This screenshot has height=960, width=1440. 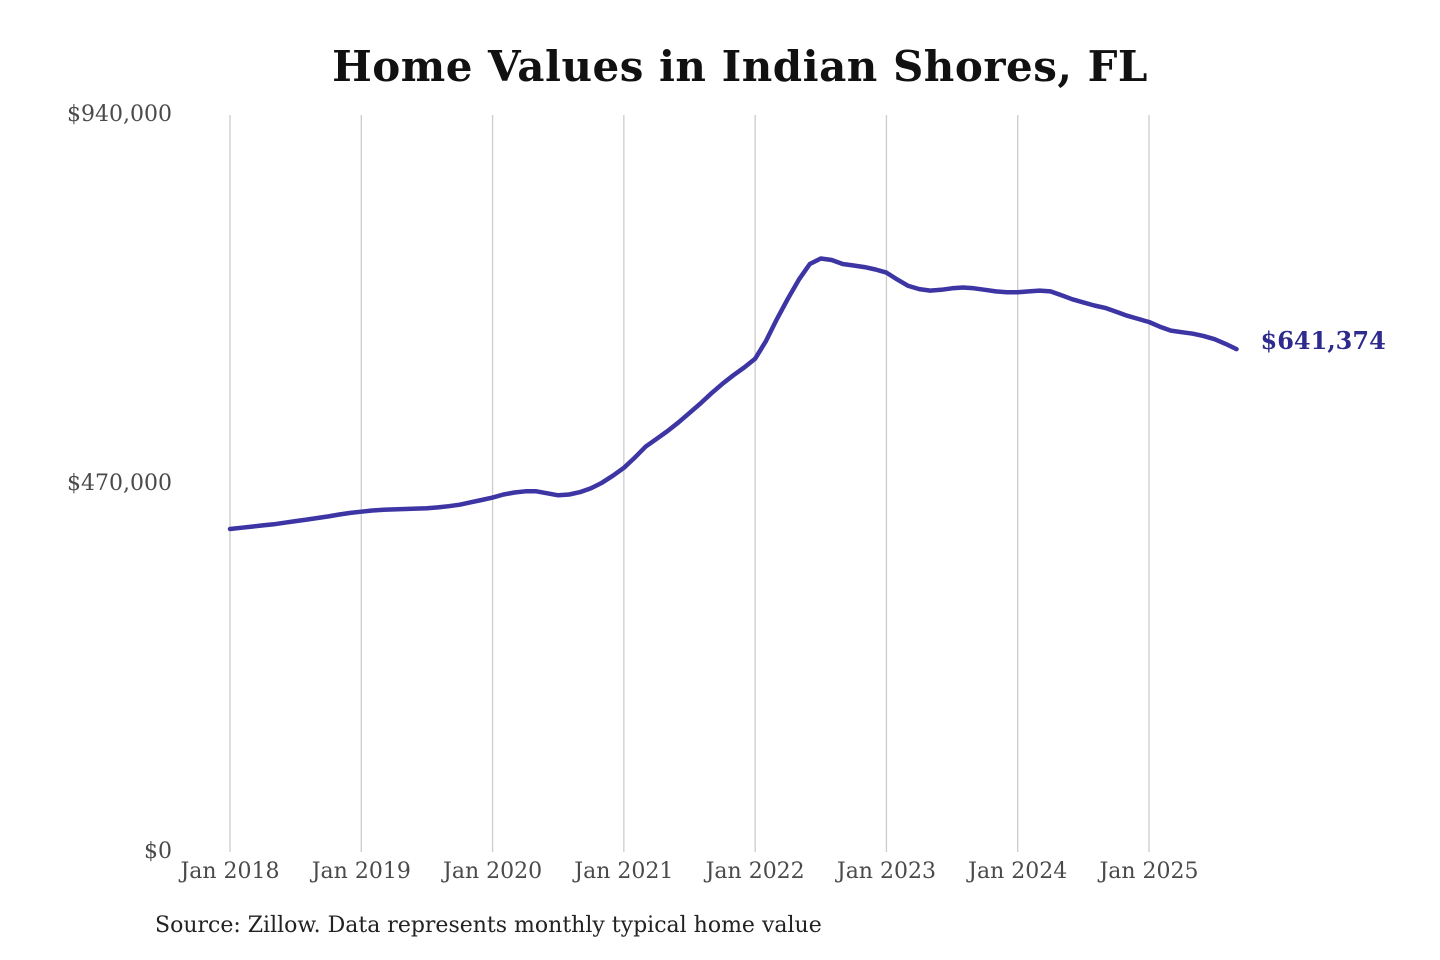 I want to click on x-tick-label: Jan 2025, so click(x=1149, y=871).